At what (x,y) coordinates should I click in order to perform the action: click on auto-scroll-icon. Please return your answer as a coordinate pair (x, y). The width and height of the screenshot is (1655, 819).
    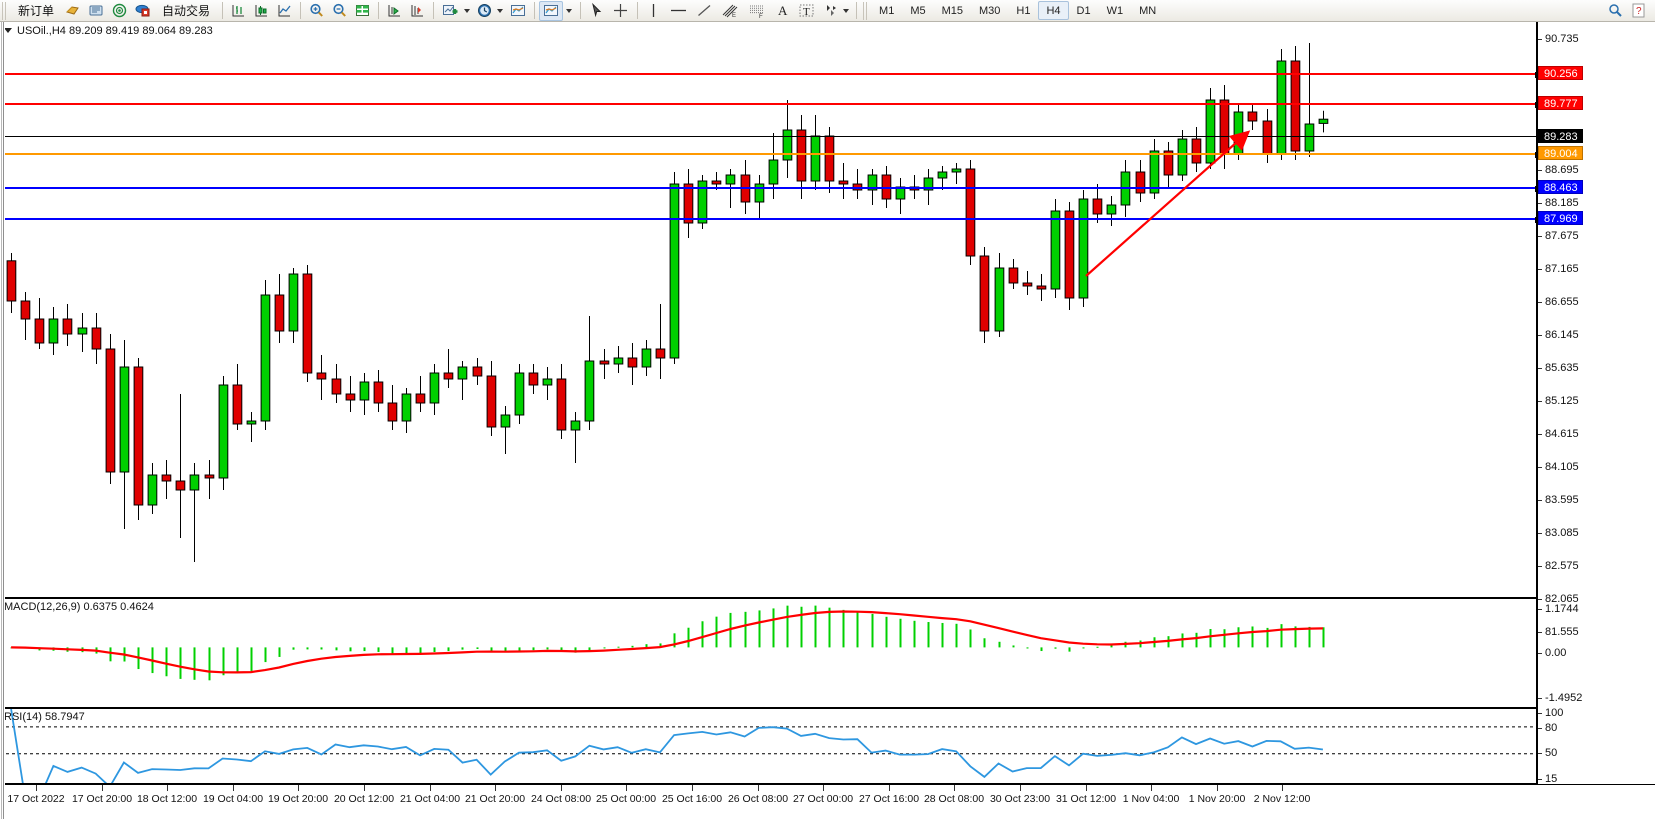
    Looking at the image, I should click on (394, 11).